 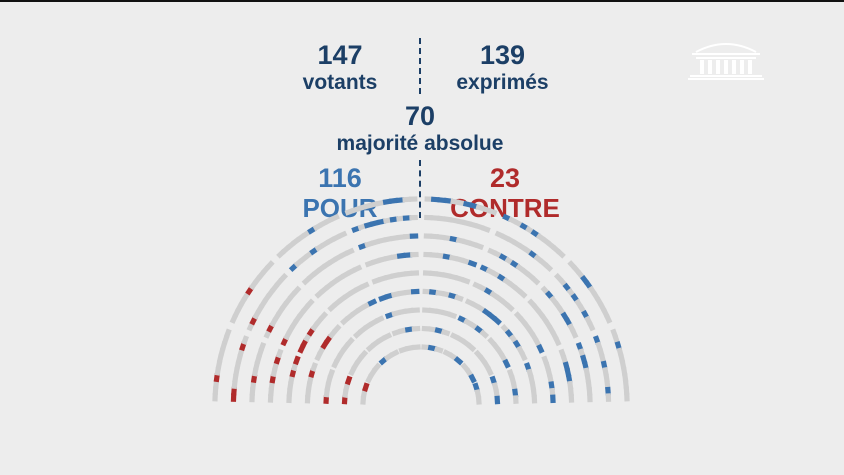 What do you see at coordinates (502, 55) in the screenshot?
I see `exprimes-count: 139` at bounding box center [502, 55].